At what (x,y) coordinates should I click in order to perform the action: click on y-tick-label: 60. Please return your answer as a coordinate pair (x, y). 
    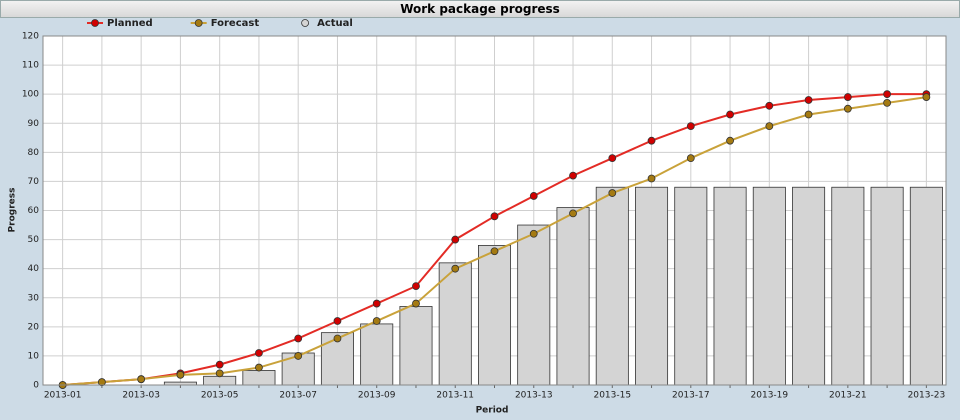
    Looking at the image, I should click on (34, 211).